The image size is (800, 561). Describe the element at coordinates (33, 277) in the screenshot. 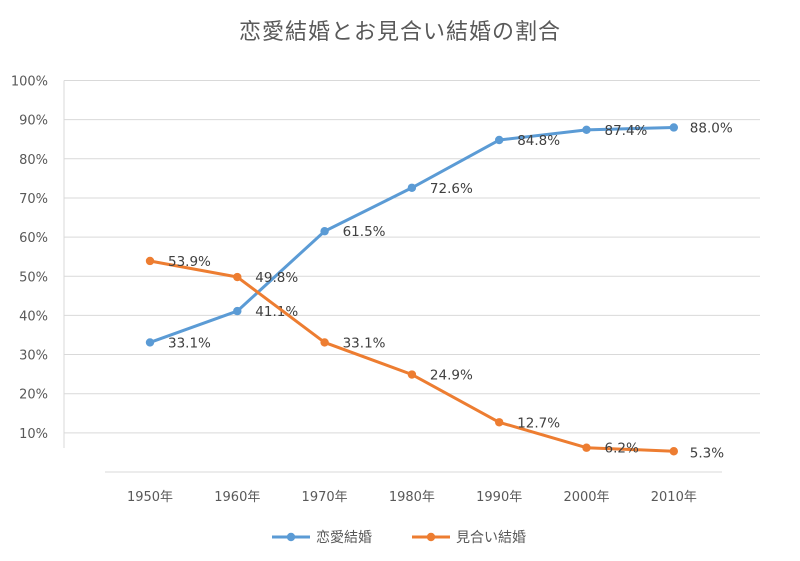

I see `y-tick-label: 50%` at that location.